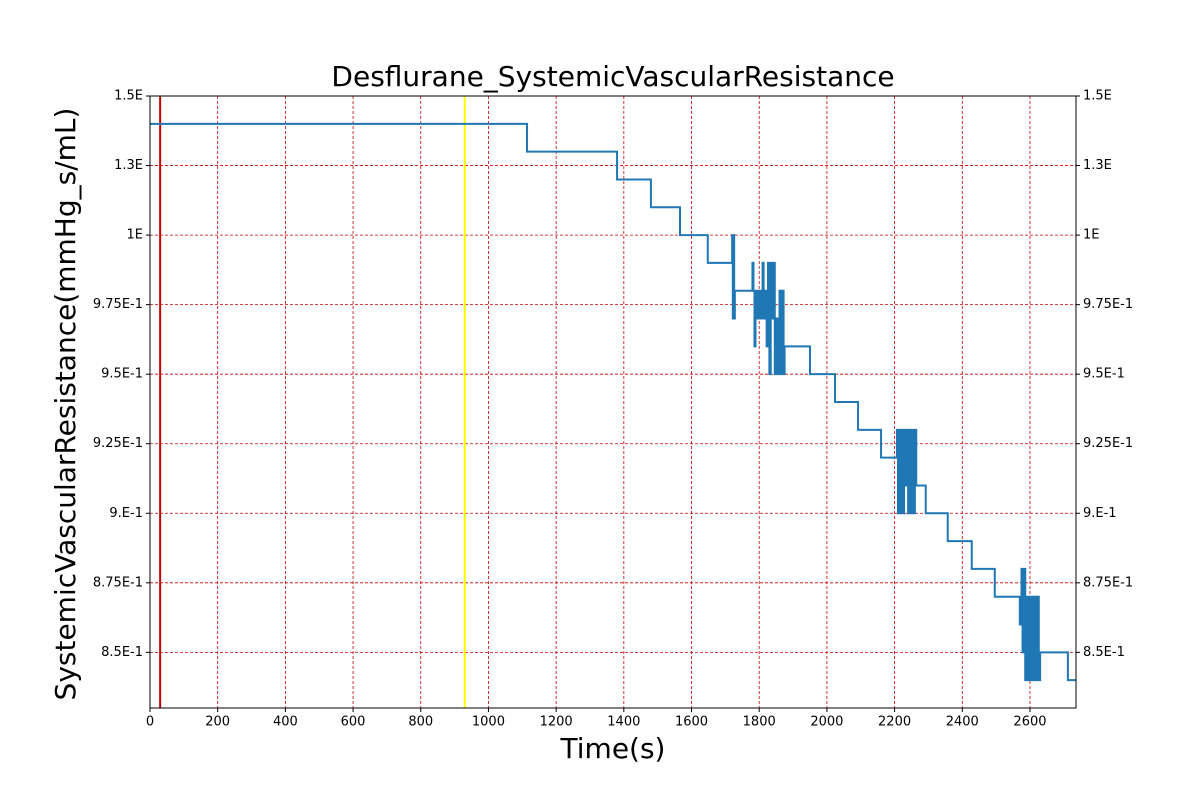  I want to click on x-tick-label: 800, so click(420, 722).